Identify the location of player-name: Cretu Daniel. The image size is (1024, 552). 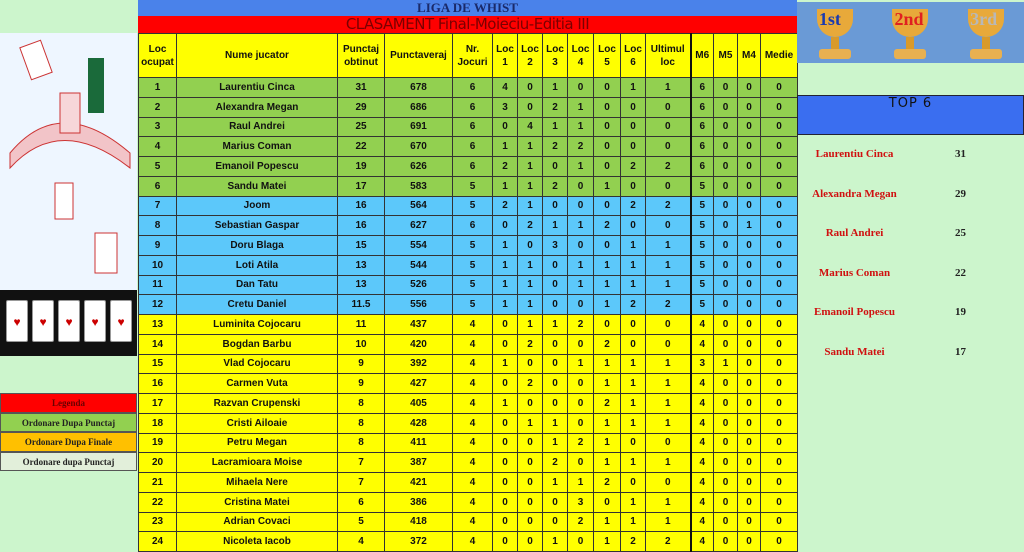
(257, 304).